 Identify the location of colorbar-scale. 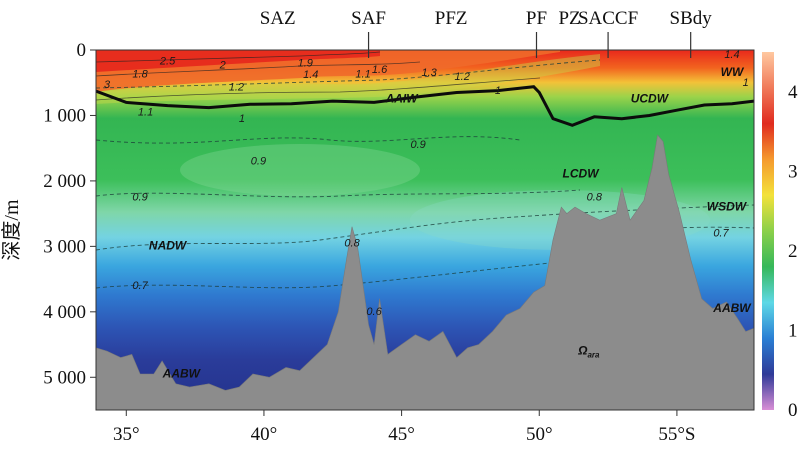
(768, 231).